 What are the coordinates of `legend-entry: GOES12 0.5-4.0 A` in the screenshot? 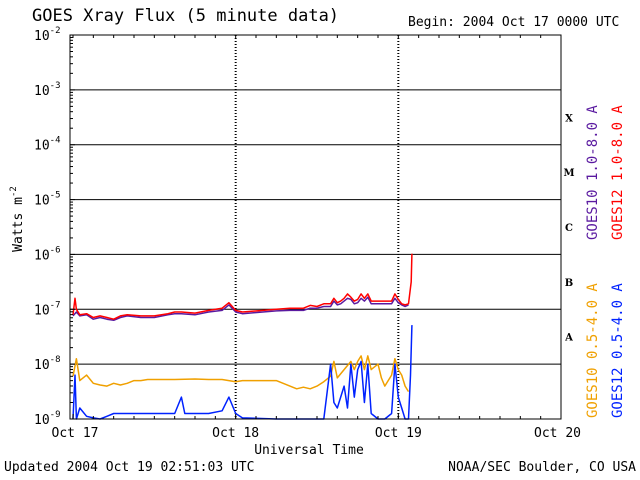 It's located at (618, 350).